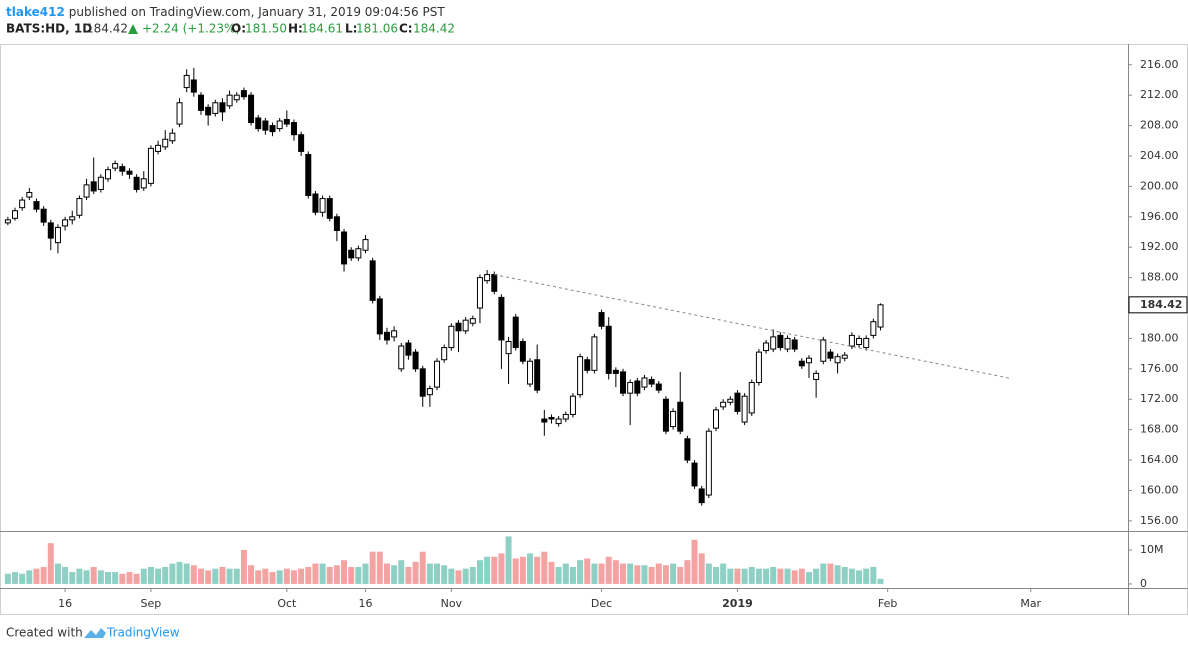  I want to click on brand-logo, so click(95, 633).